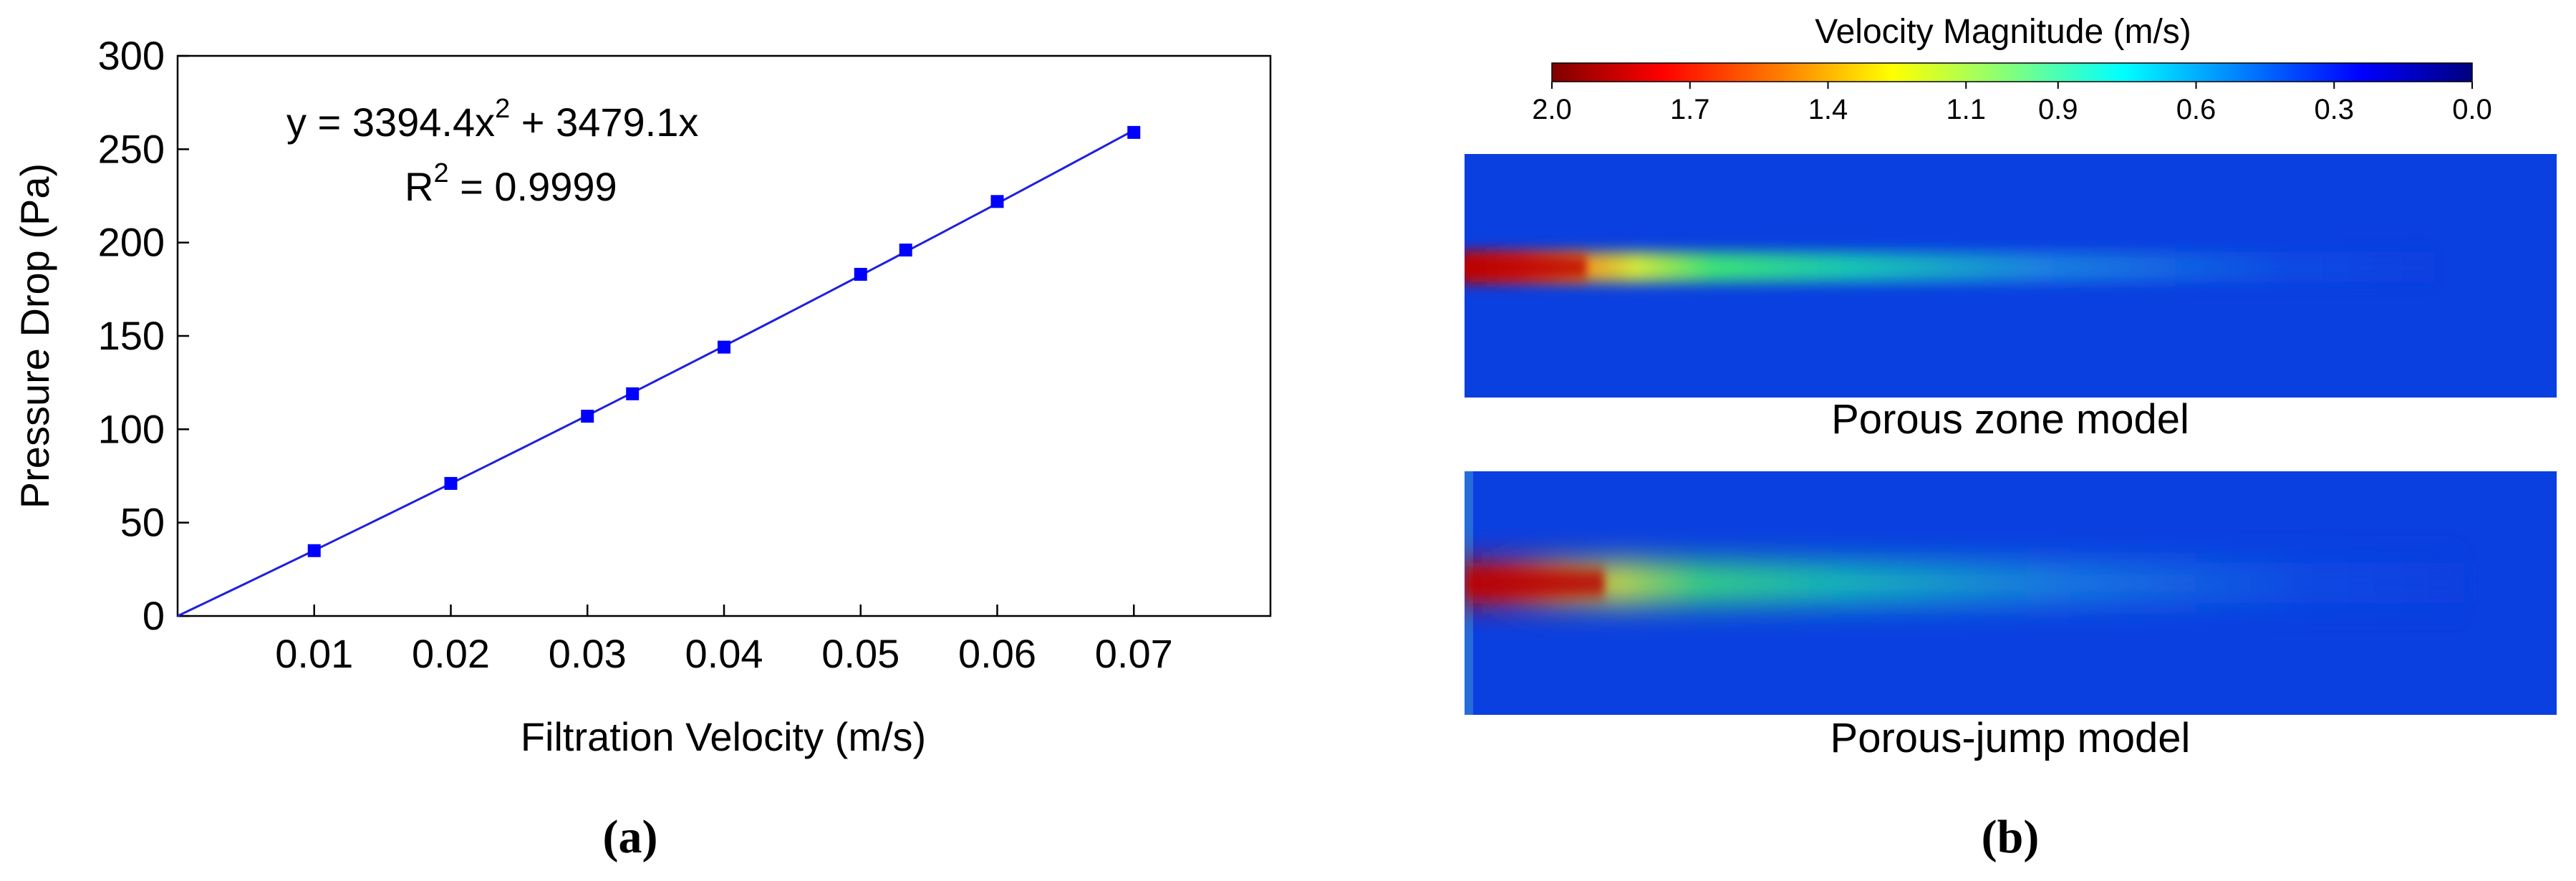  I want to click on y-tick-label: 300, so click(131, 55).